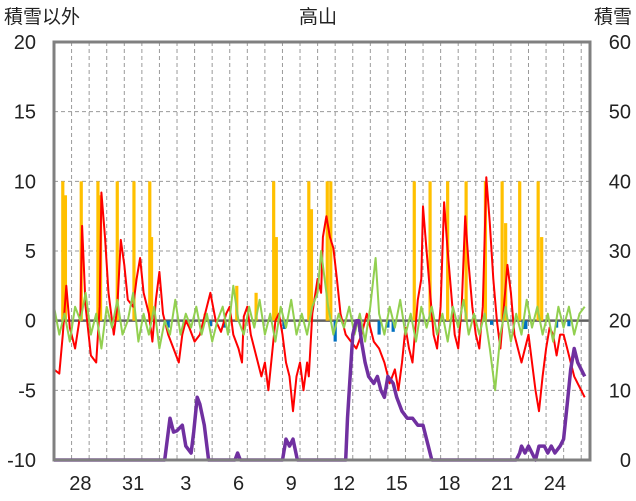  What do you see at coordinates (25, 113) in the screenshot?
I see `left-tick-label: 15` at bounding box center [25, 113].